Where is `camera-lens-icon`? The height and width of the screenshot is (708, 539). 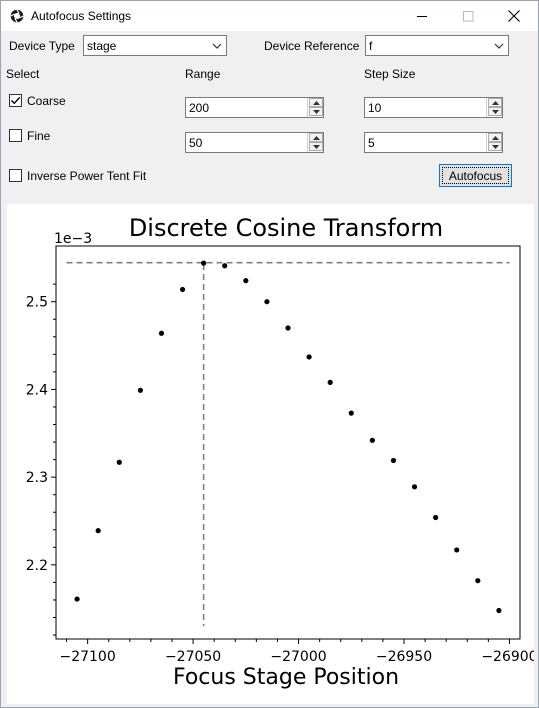 camera-lens-icon is located at coordinates (17, 16).